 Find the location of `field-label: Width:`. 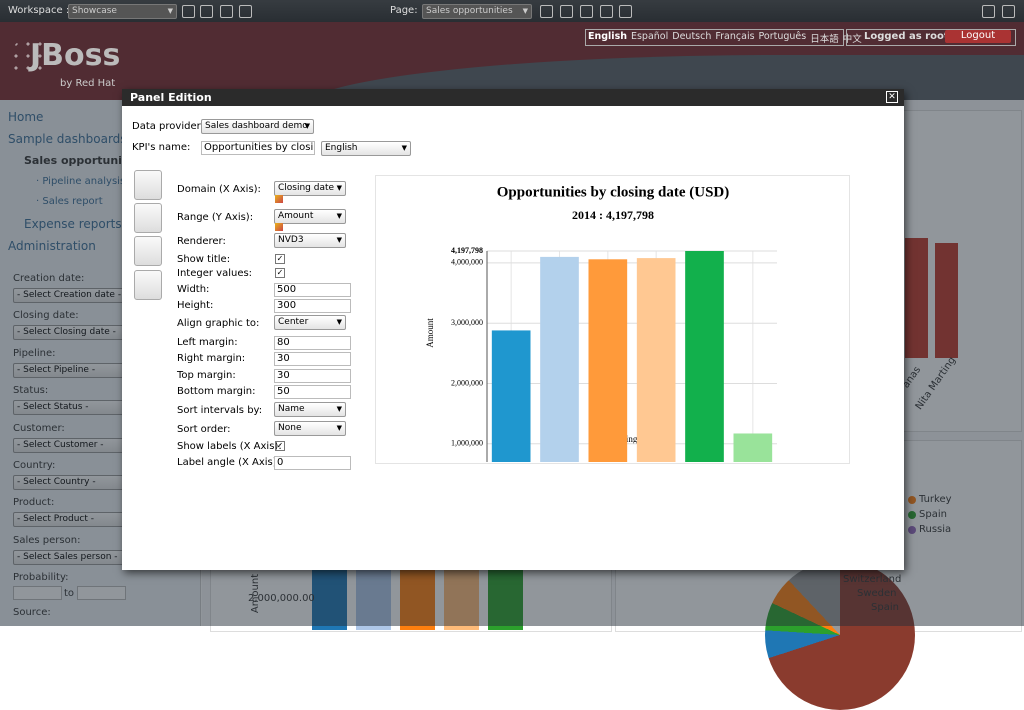

field-label: Width: is located at coordinates (193, 289).